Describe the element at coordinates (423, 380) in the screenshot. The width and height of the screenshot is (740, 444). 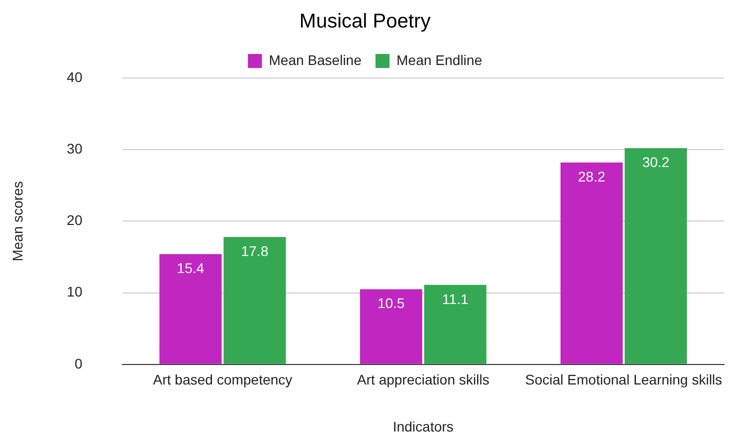
I see `x-tick-label: Art appreciation skills` at that location.